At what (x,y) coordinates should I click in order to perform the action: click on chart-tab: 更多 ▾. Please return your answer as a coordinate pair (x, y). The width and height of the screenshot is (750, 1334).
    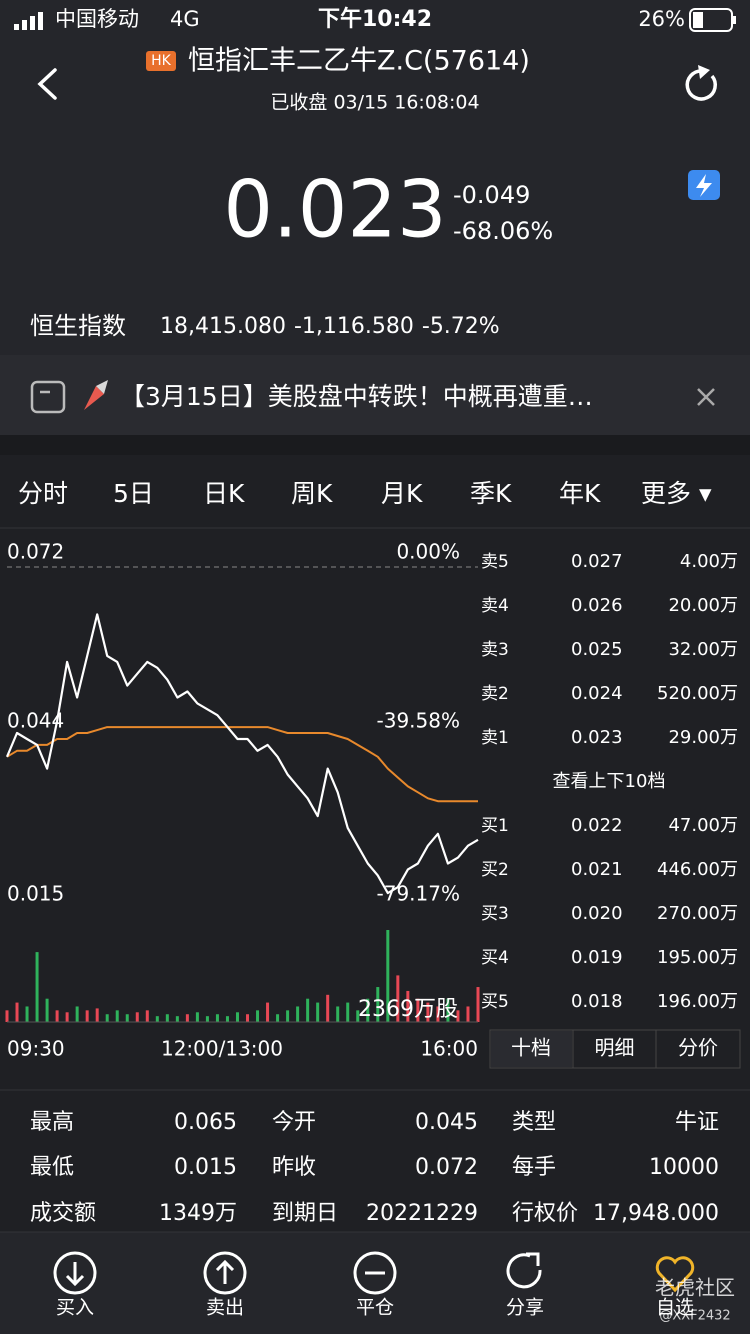
    Looking at the image, I should click on (676, 493).